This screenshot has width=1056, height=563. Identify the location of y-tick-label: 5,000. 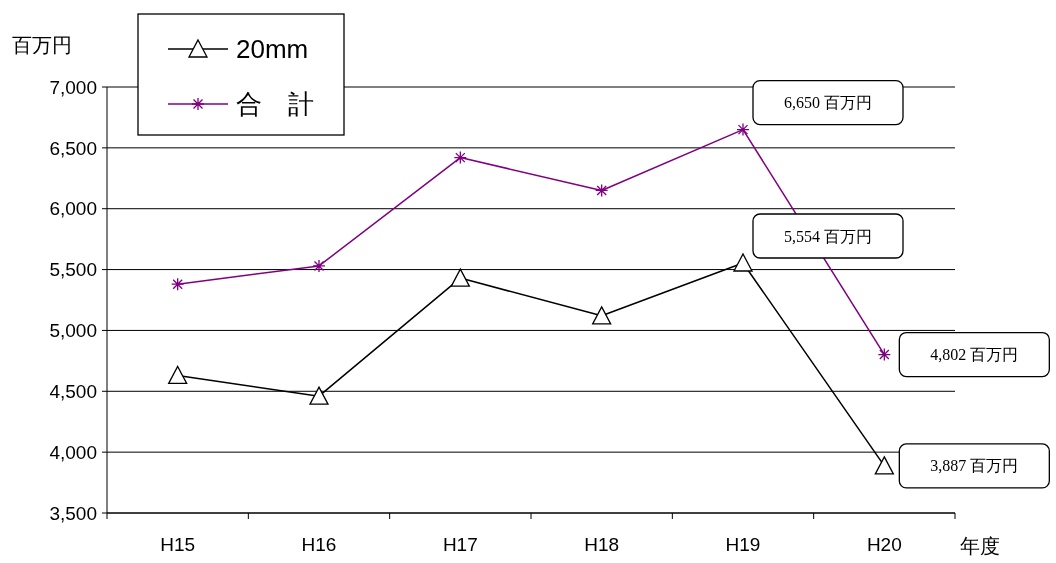
(73, 331).